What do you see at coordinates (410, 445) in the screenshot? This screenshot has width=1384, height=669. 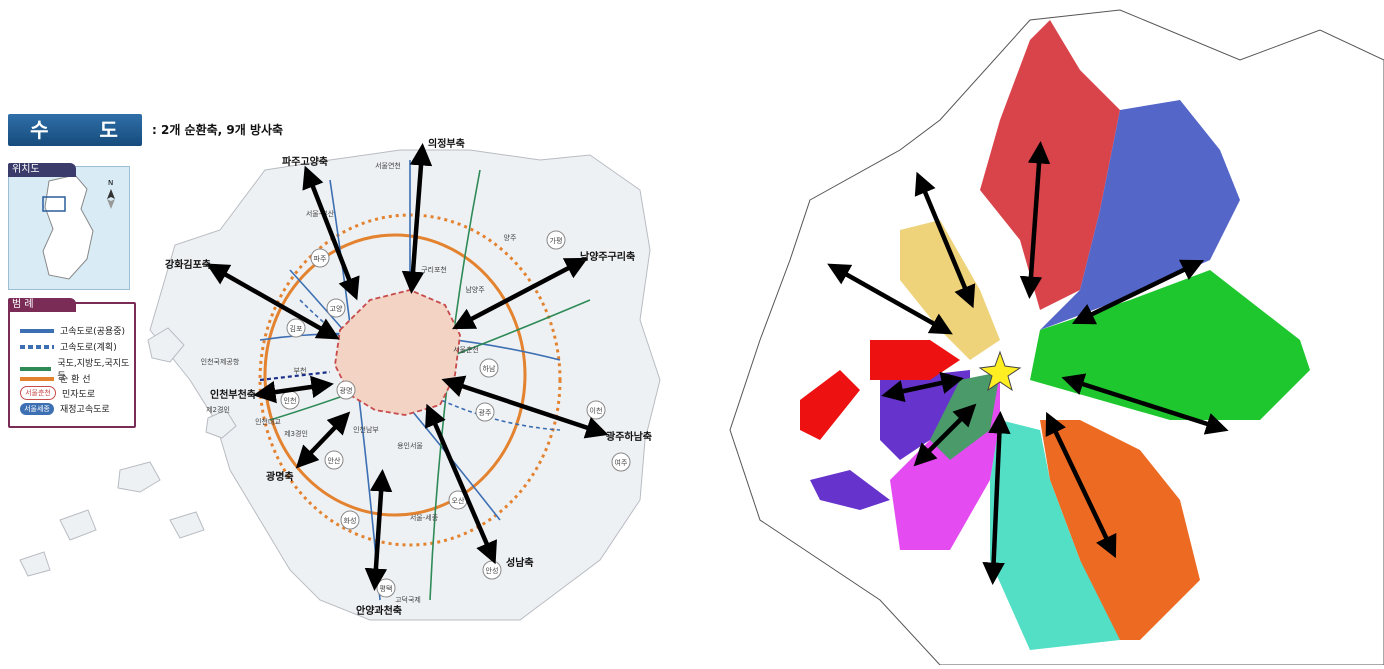 I see `map-label: 용인서울` at bounding box center [410, 445].